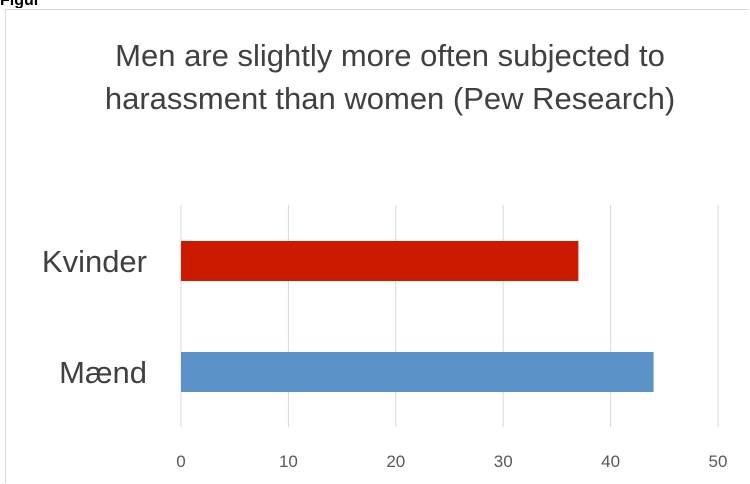 The height and width of the screenshot is (484, 750). I want to click on x-tick-label: 40, so click(610, 461).